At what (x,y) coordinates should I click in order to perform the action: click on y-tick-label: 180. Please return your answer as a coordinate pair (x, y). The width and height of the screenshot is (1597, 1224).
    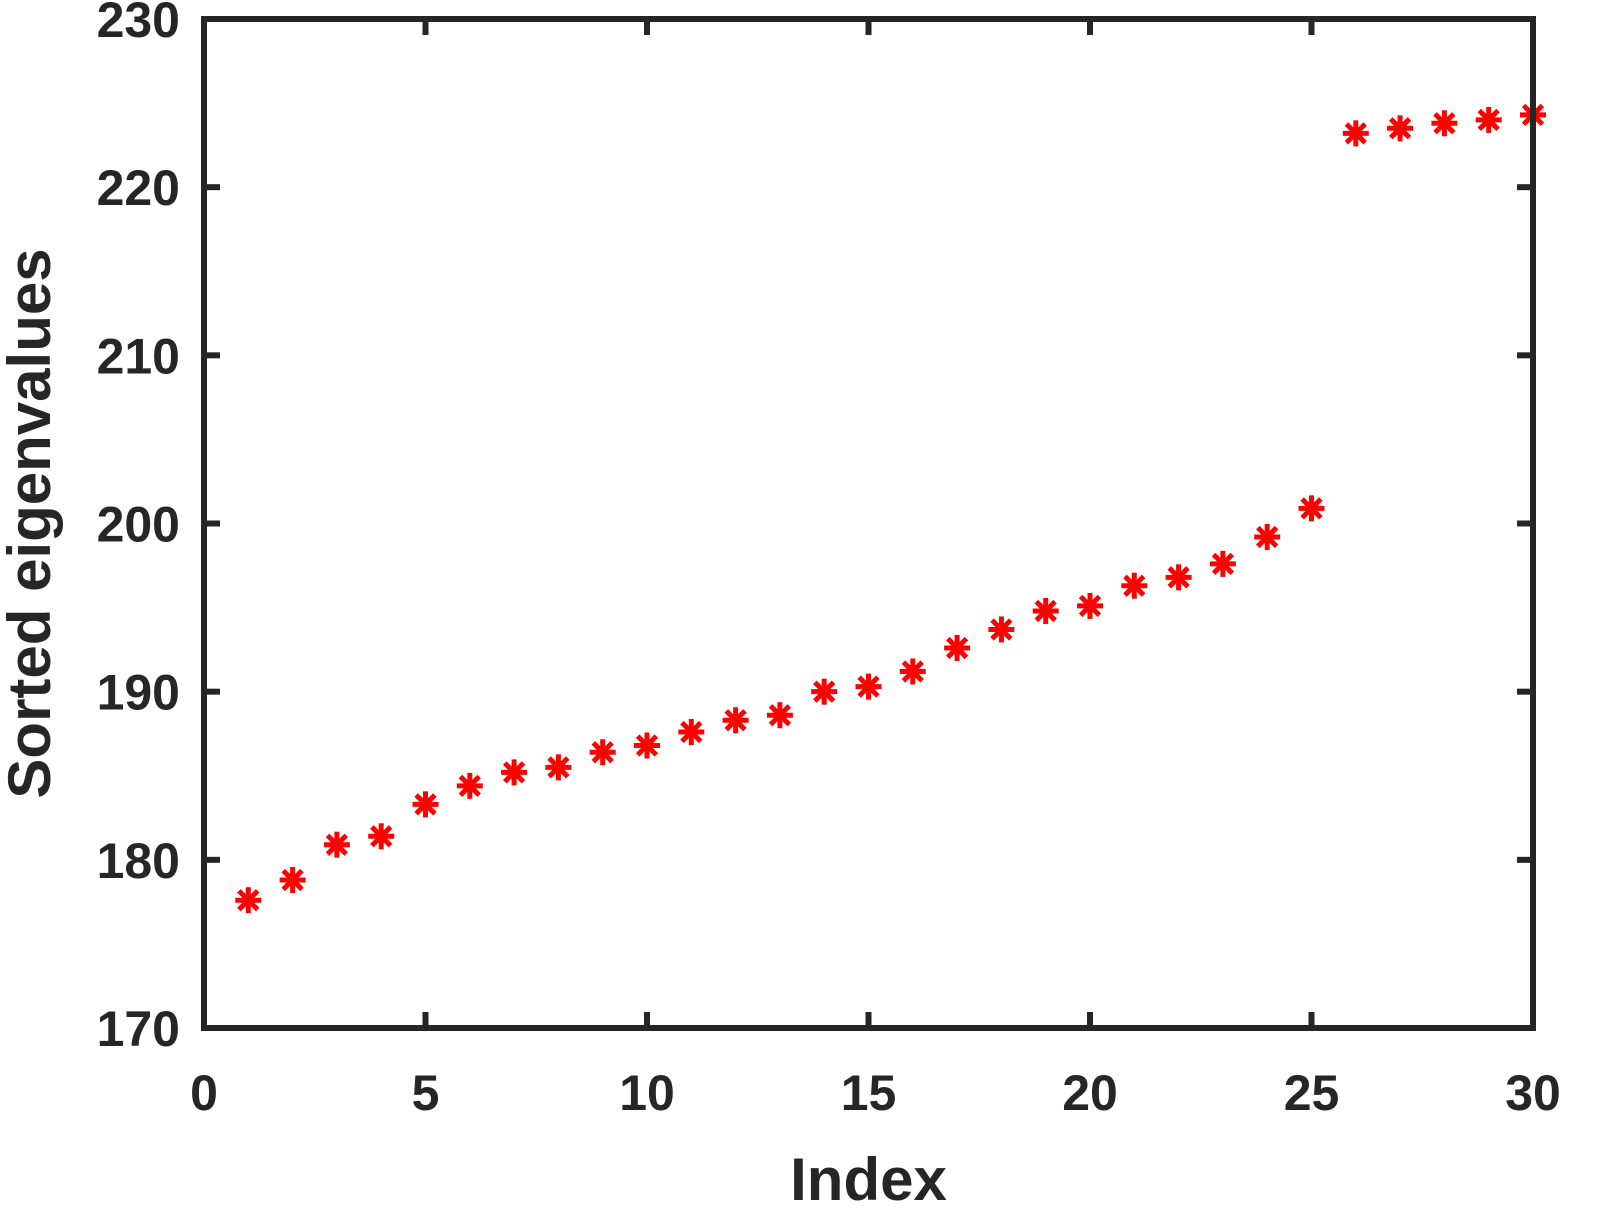
    Looking at the image, I should click on (138, 861).